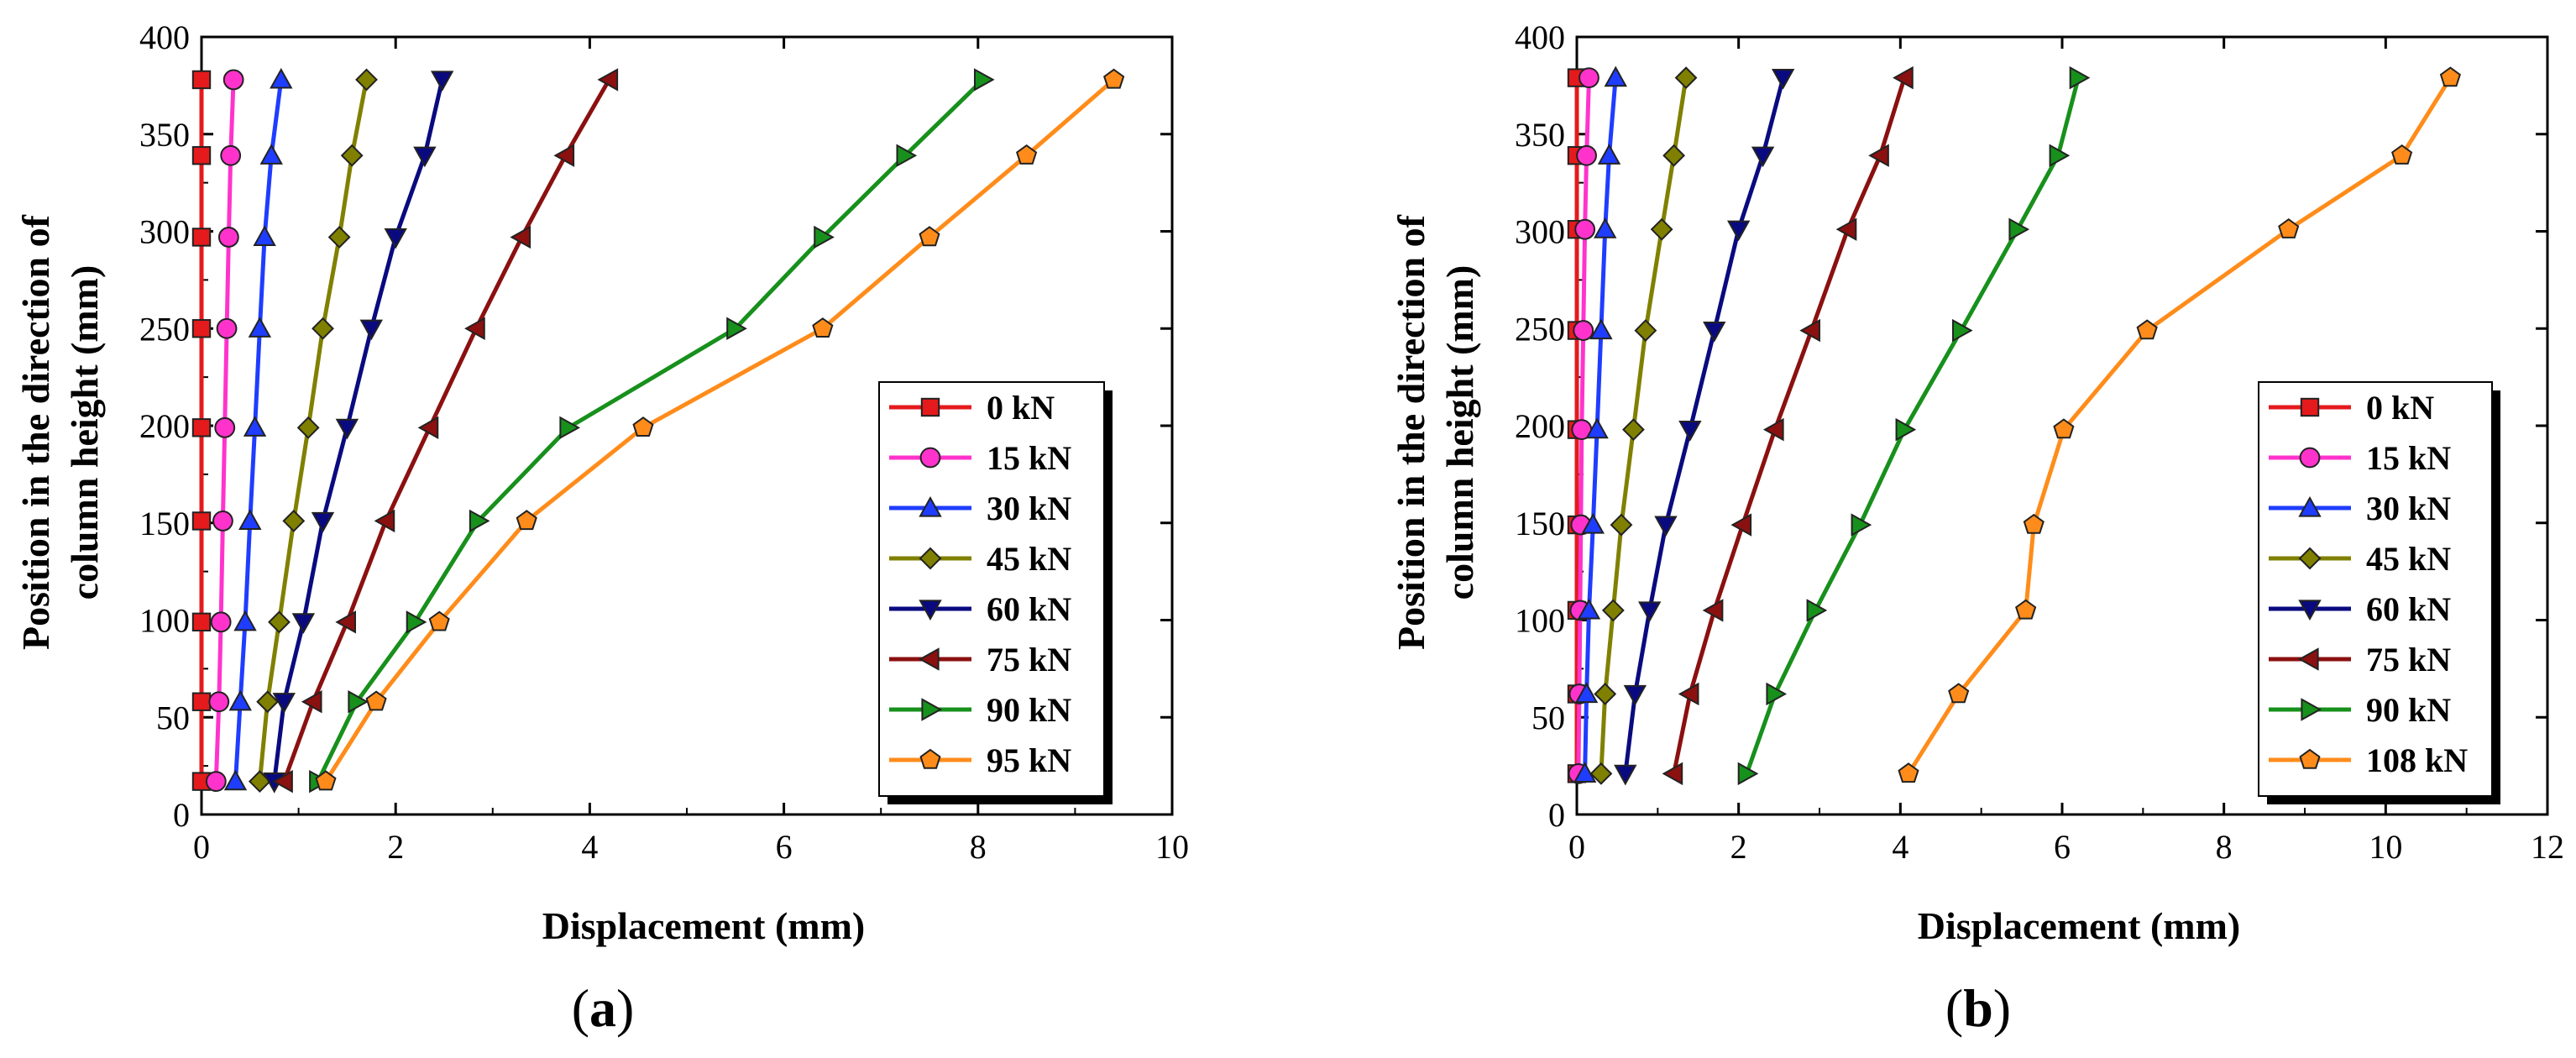 Image resolution: width=2576 pixels, height=1058 pixels. Describe the element at coordinates (164, 621) in the screenshot. I see `y-tick-label: 100` at that location.